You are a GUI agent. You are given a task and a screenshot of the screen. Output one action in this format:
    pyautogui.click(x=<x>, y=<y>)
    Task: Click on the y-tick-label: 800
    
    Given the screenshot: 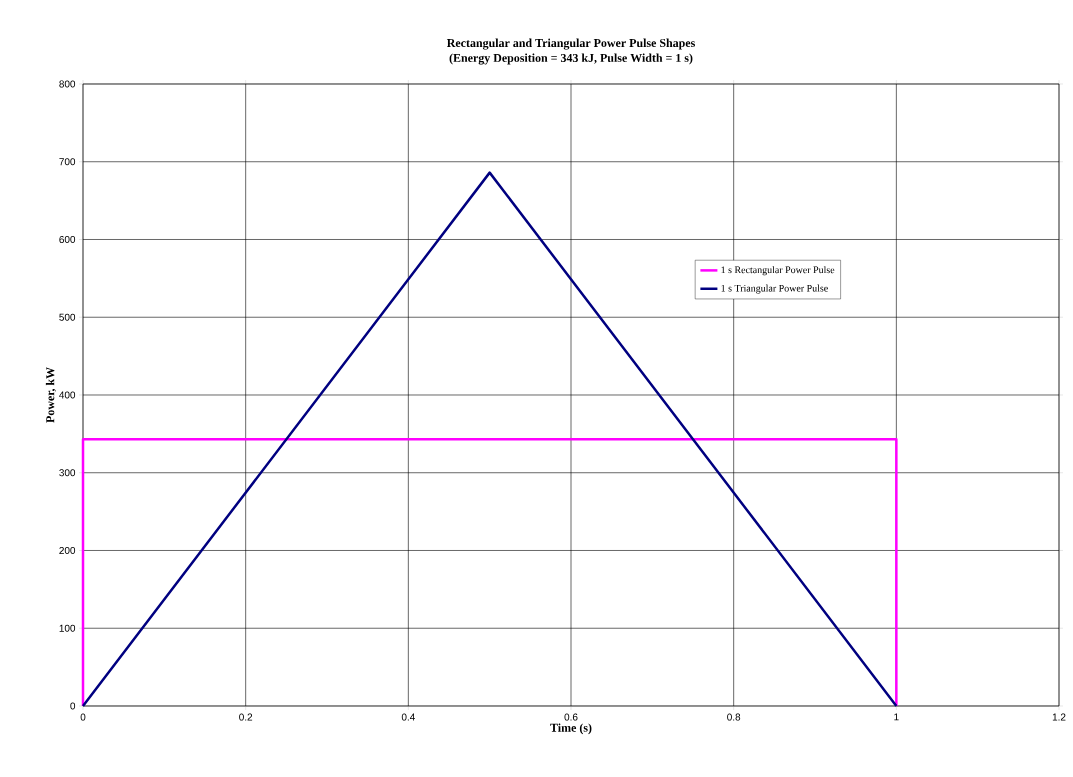 What is the action you would take?
    pyautogui.click(x=67, y=84)
    